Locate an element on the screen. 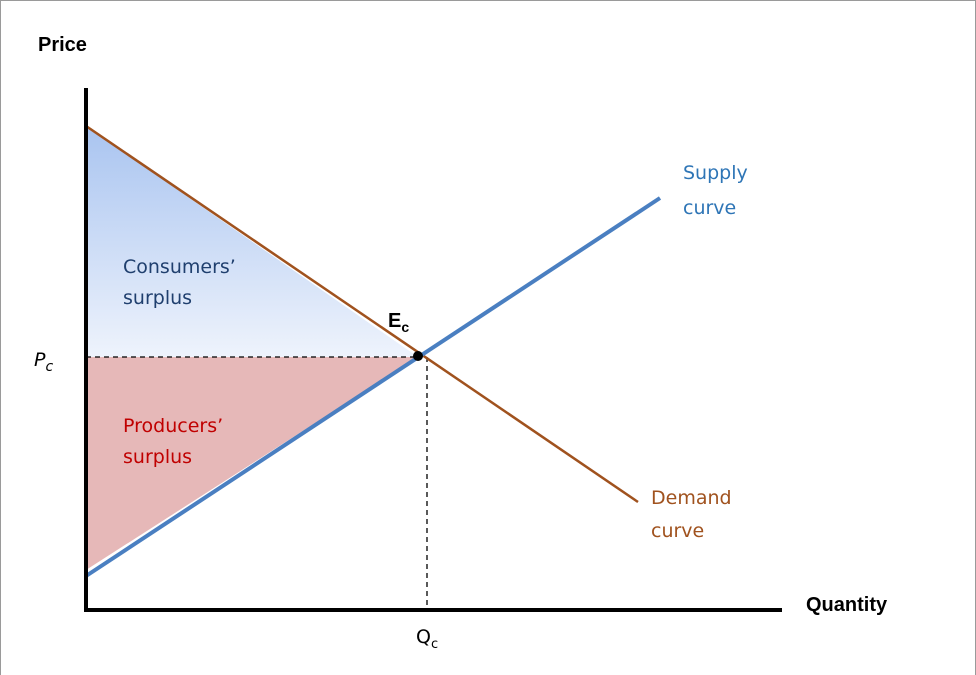  producer-surplus-label: surplus is located at coordinates (157, 457).